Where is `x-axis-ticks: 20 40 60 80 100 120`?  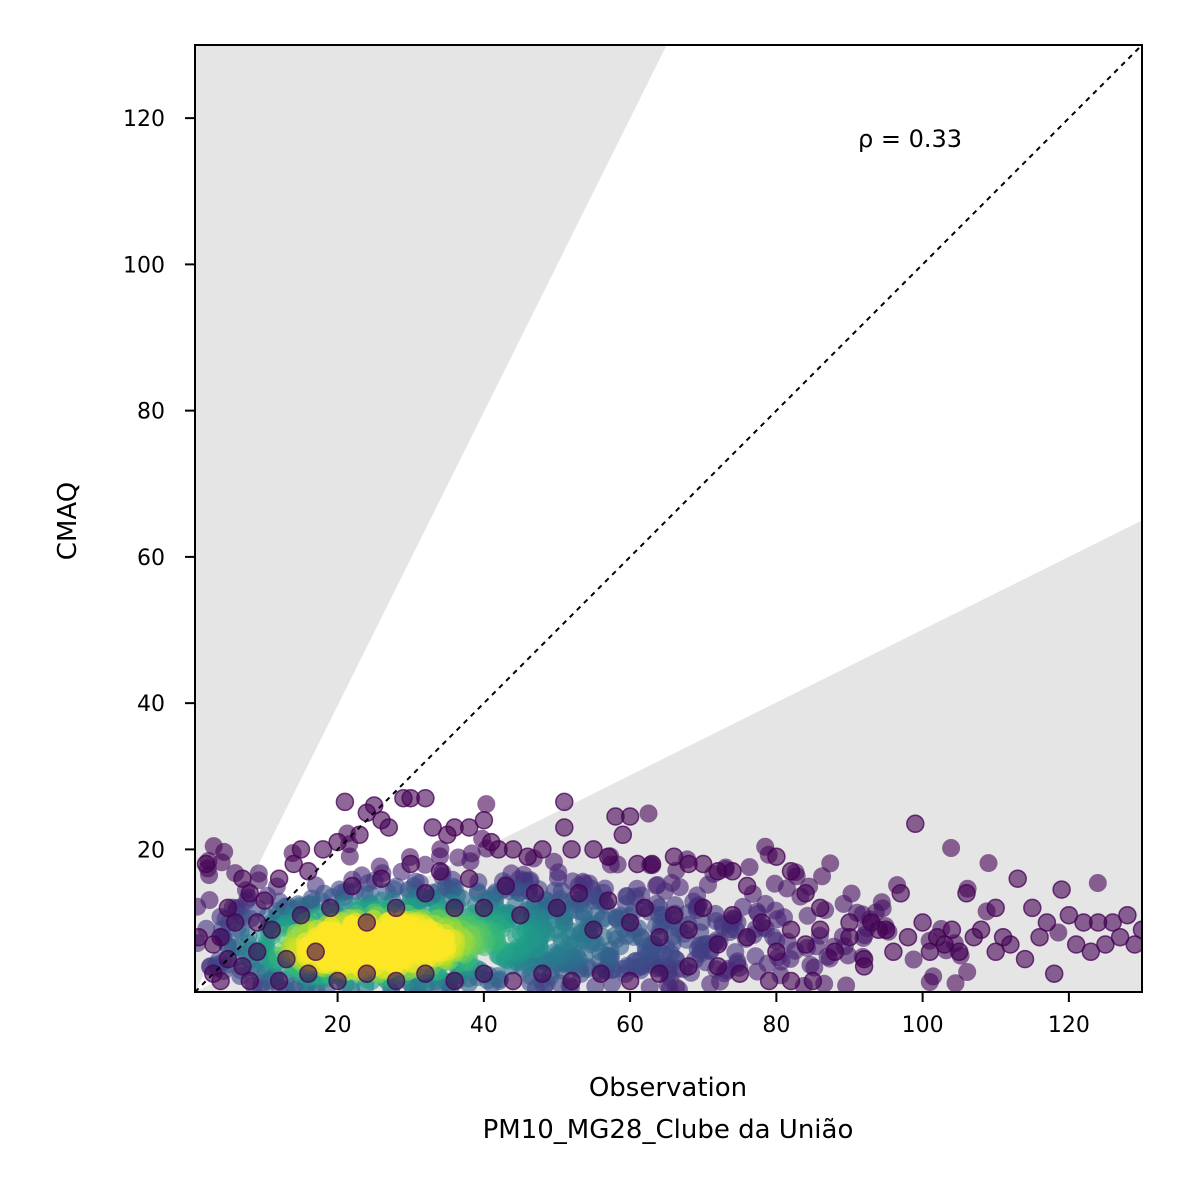
x-axis-ticks: 20 40 60 80 100 120 is located at coordinates (707, 1015).